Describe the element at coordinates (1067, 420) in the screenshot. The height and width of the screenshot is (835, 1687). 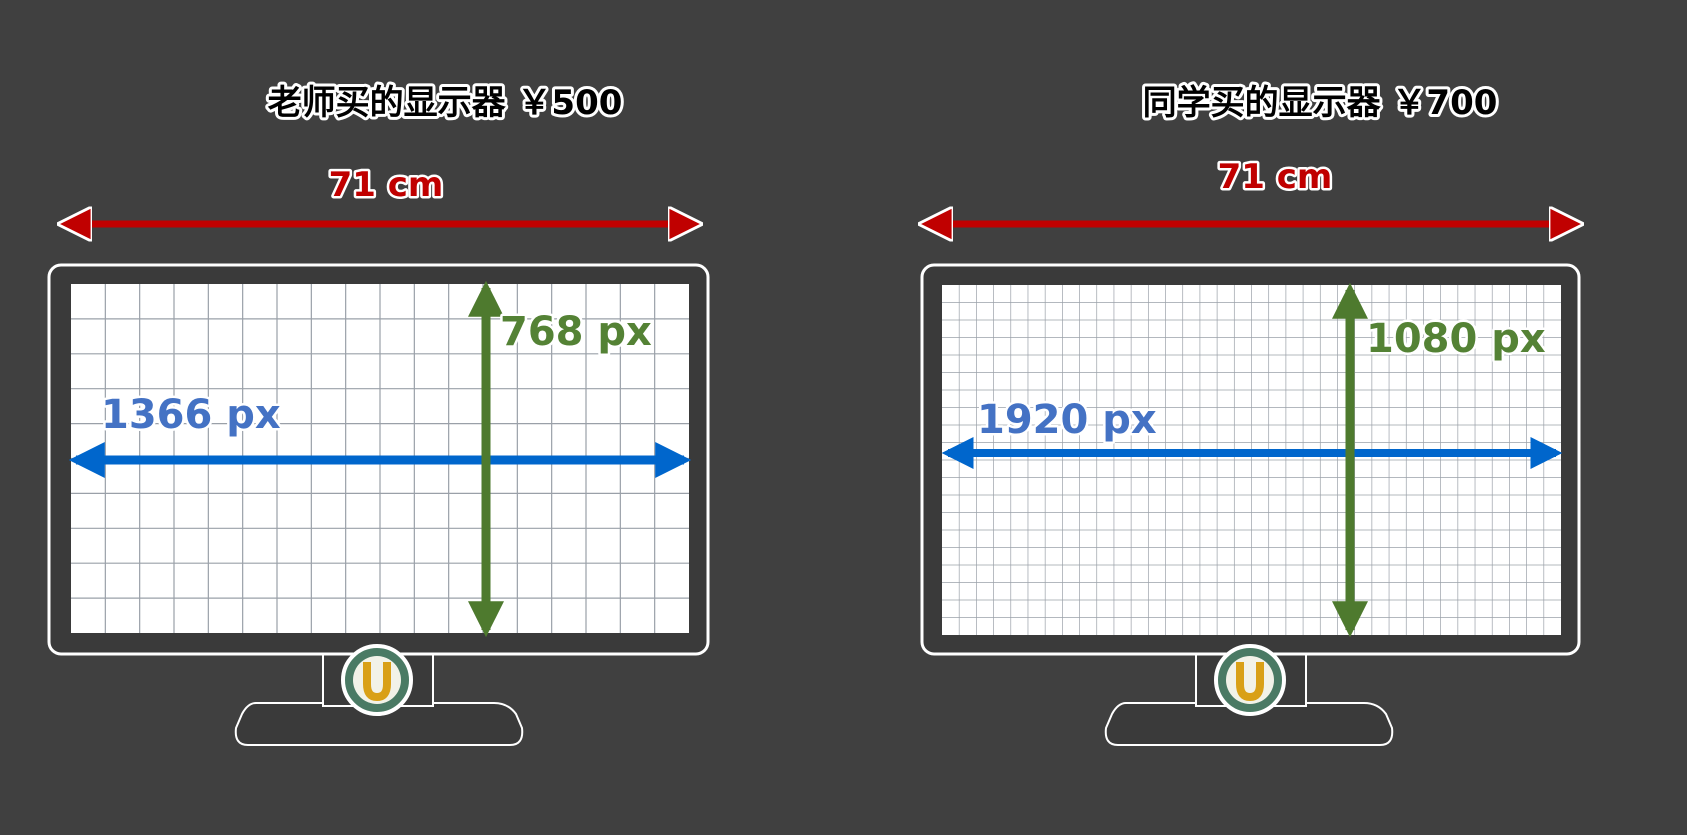
I see `horizontal-resolution-label: 1920 px` at that location.